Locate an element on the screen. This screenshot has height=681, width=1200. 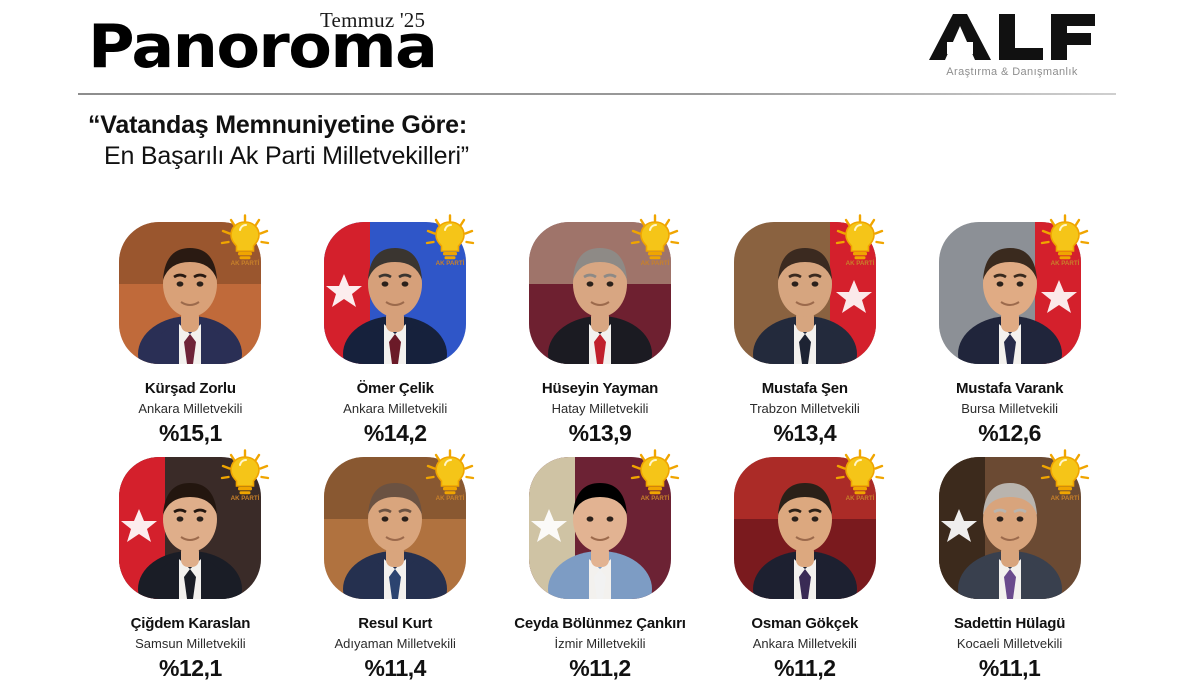
person-role: Samsun Milletvekili is located at coordinates (190, 643).